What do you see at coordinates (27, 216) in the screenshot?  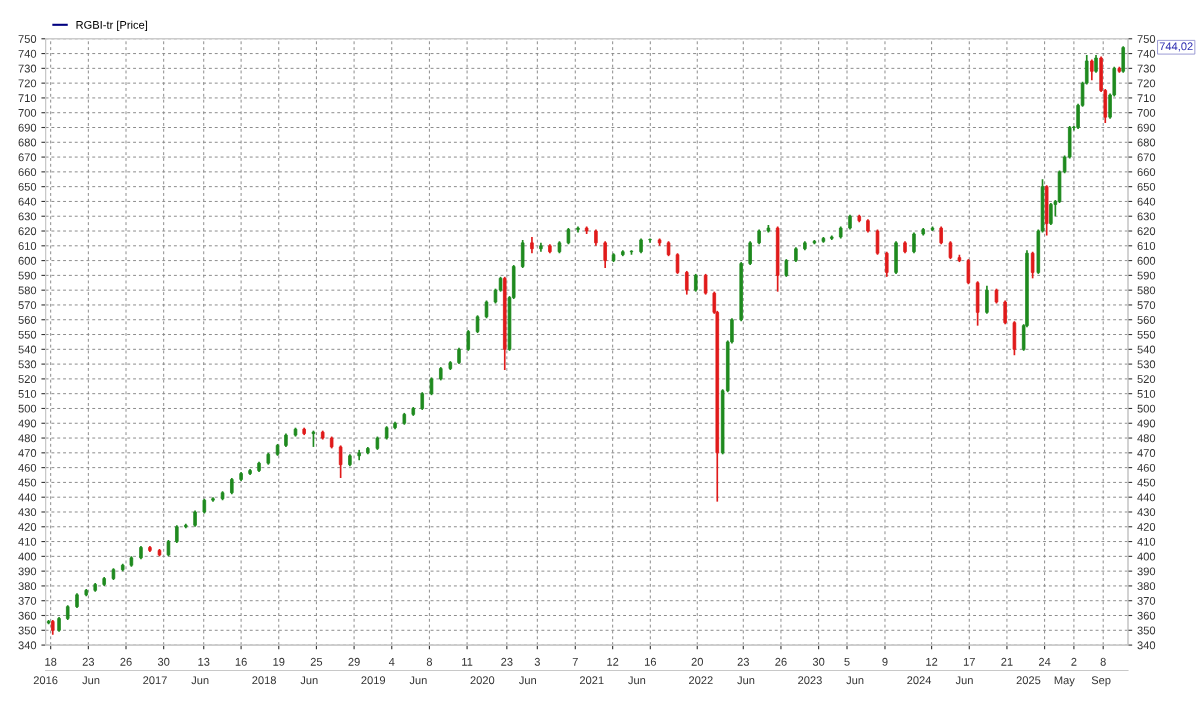 I see `y-tick-label: 630` at bounding box center [27, 216].